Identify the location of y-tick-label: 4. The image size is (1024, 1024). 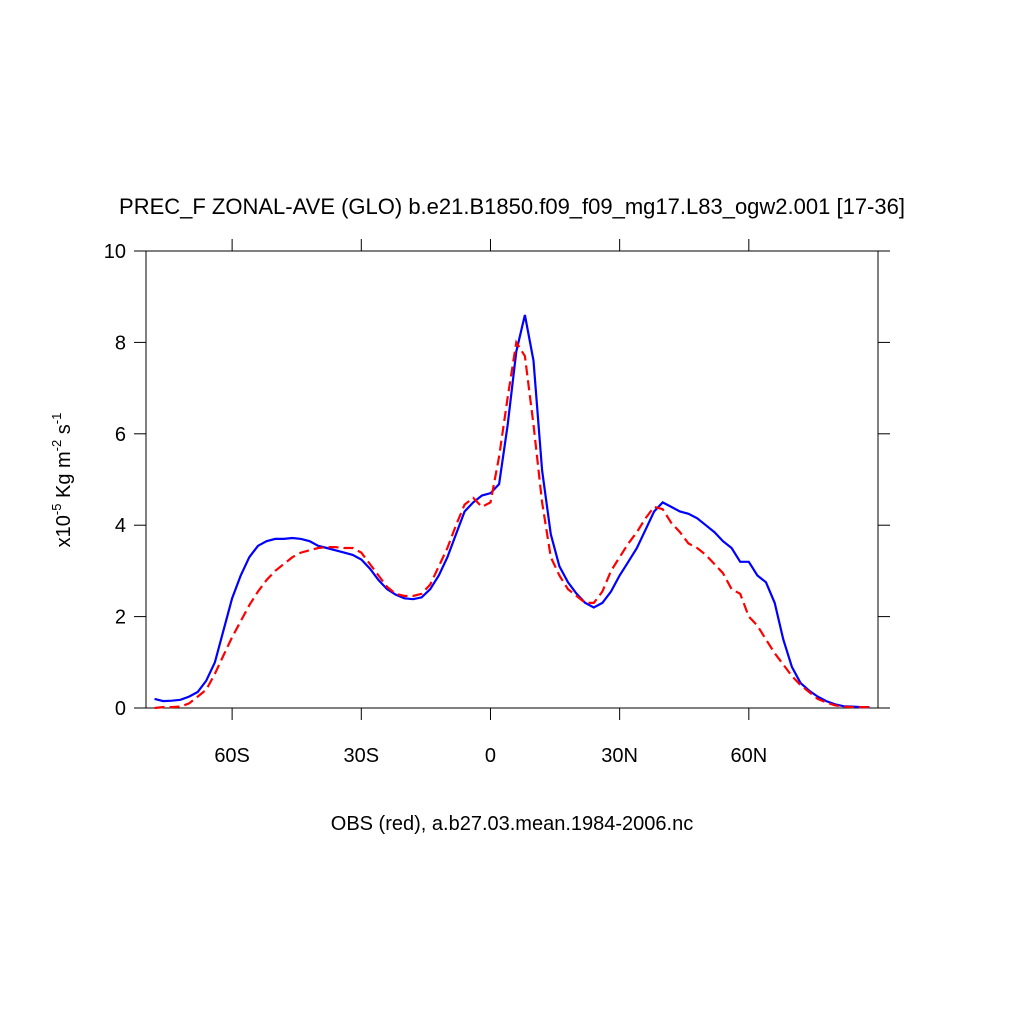
(120, 526).